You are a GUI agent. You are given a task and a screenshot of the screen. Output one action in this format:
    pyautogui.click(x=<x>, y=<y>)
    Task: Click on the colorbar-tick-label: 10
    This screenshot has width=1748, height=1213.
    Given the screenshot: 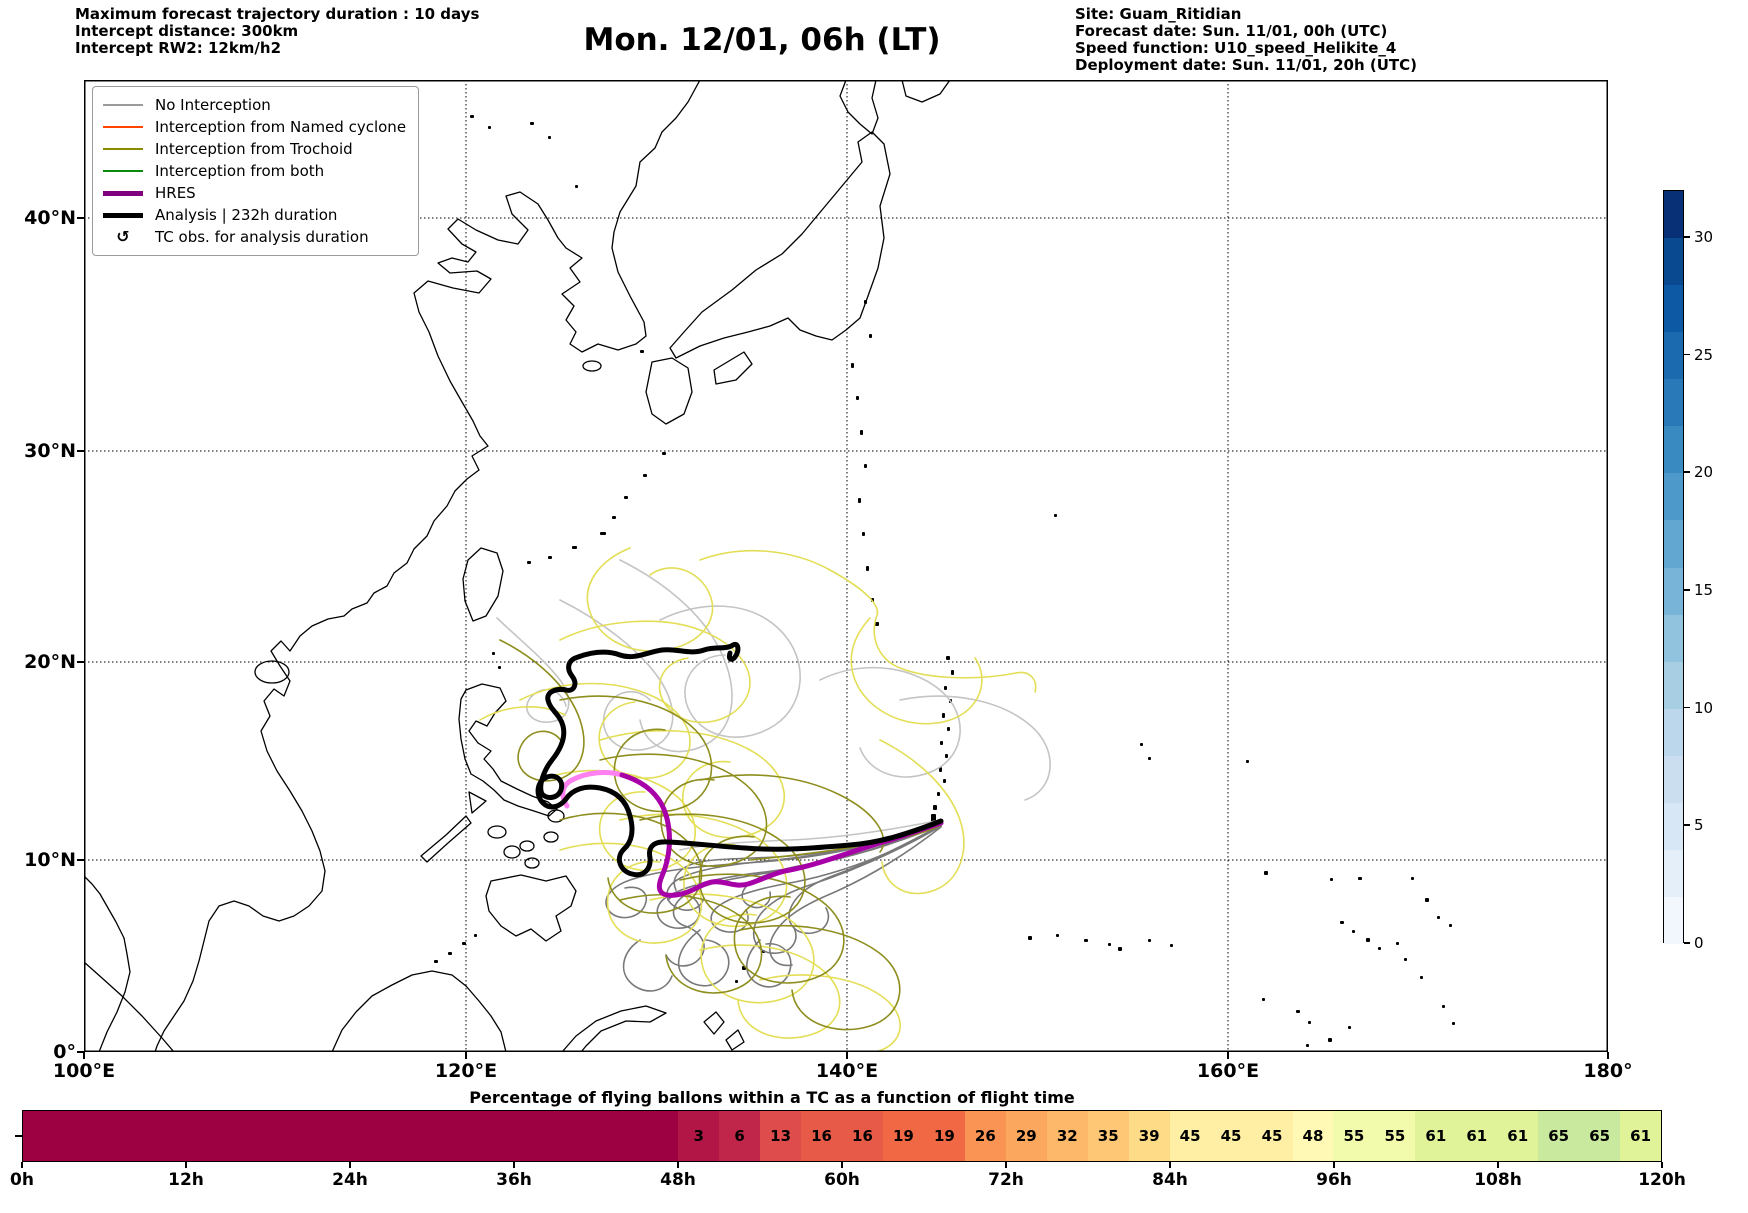 What is the action you would take?
    pyautogui.click(x=1704, y=707)
    